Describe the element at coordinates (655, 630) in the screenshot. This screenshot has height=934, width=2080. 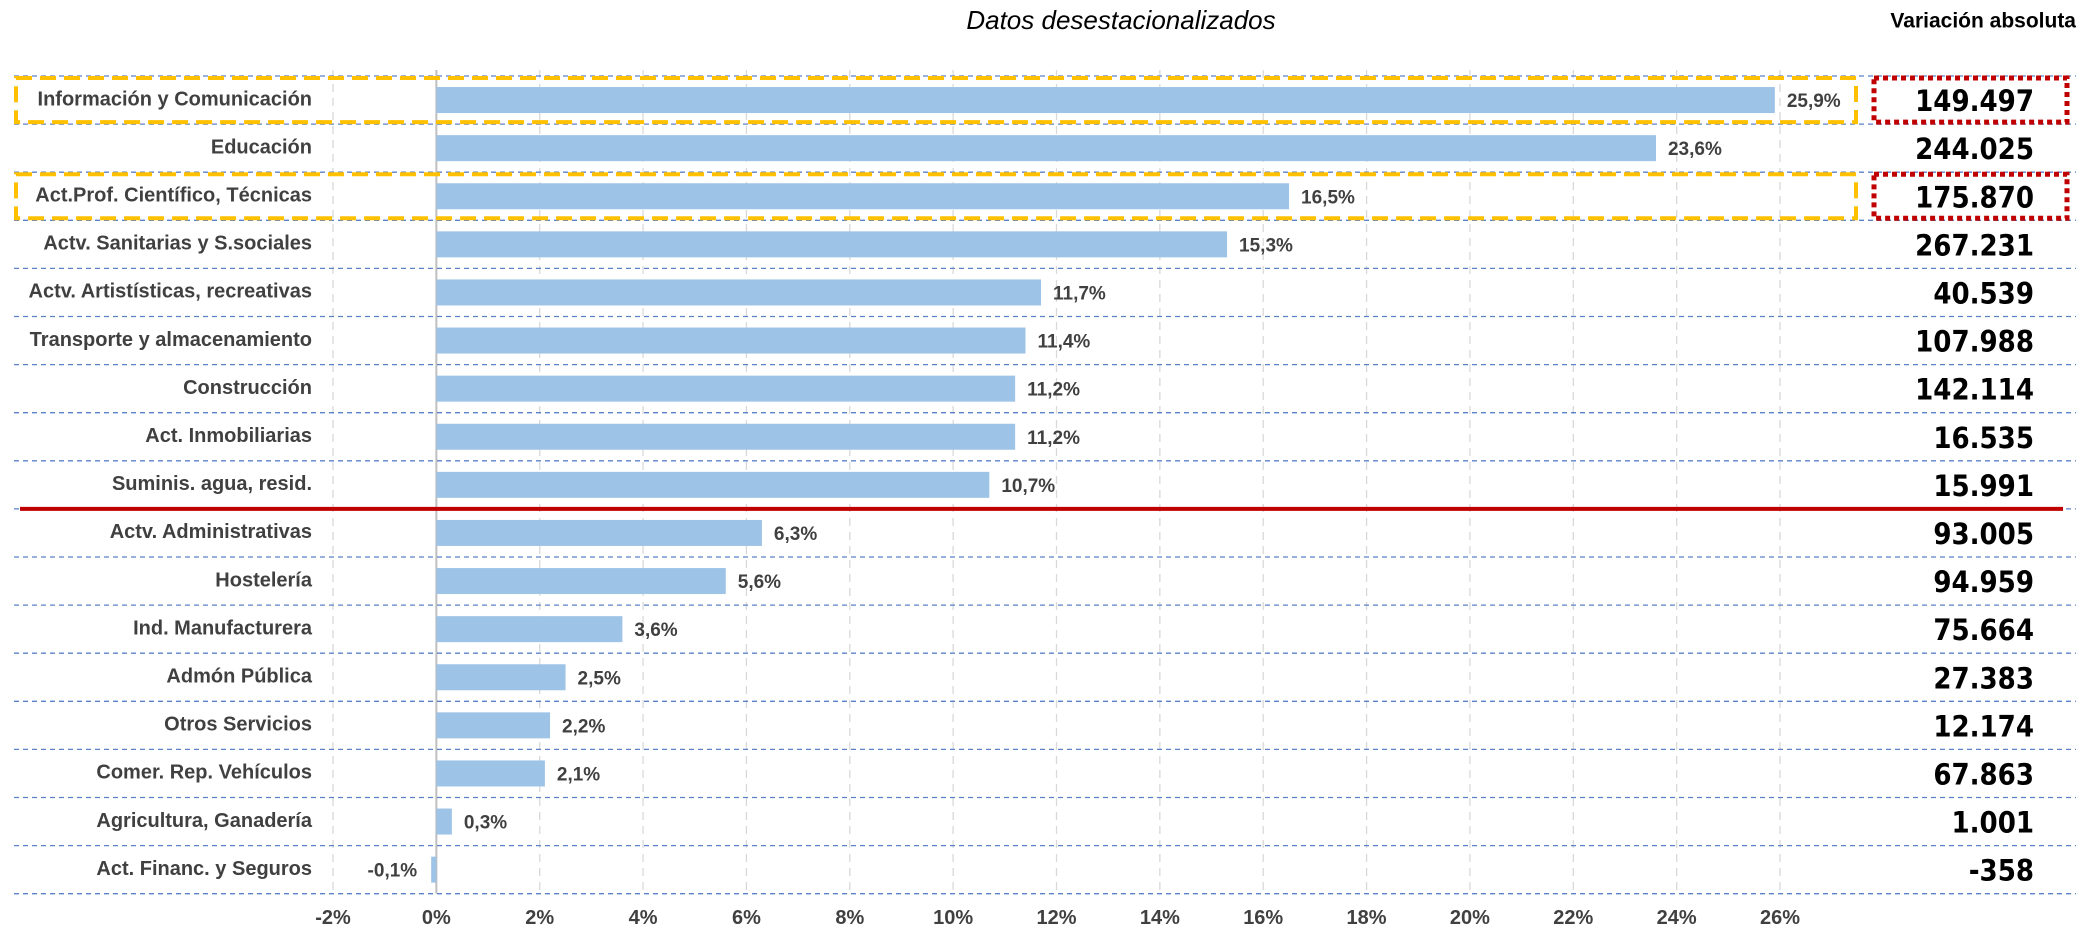
I see `value-label: 3,6%` at that location.